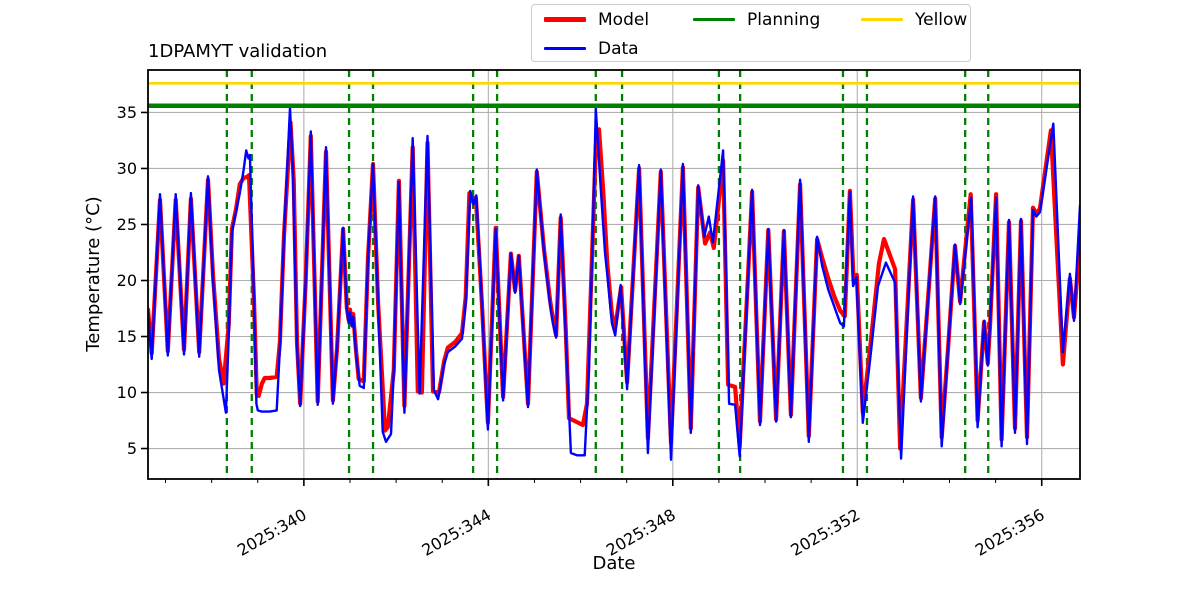  I want to click on legend-item-model: Model, so click(618, 20).